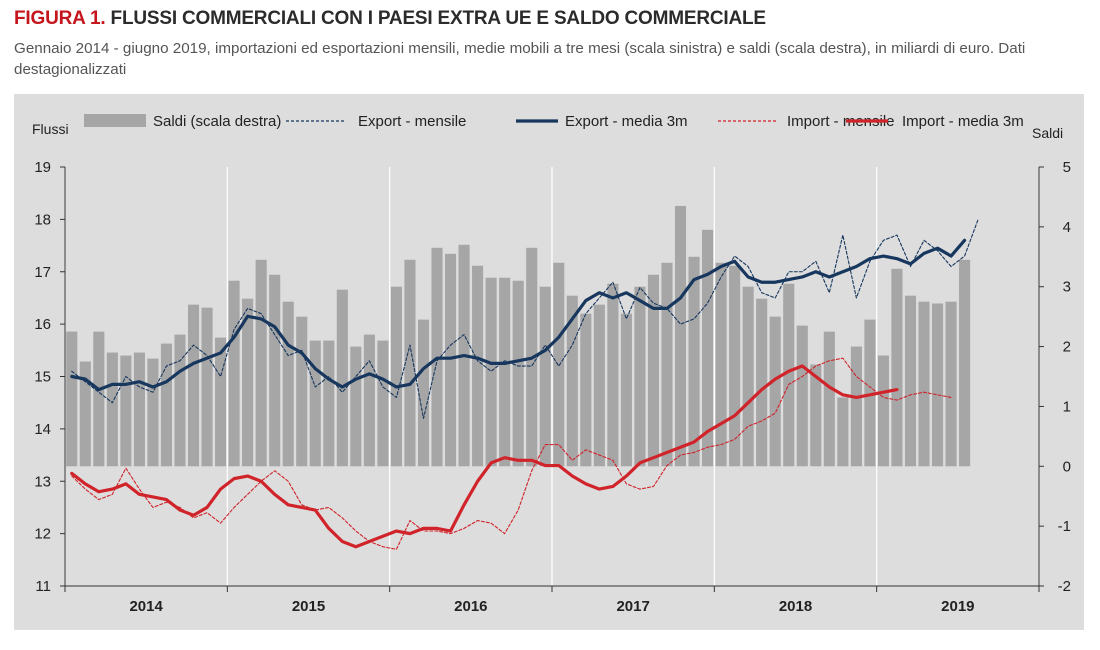 The image size is (1100, 650). Describe the element at coordinates (42, 377) in the screenshot. I see `left-tick-label: 15` at that location.